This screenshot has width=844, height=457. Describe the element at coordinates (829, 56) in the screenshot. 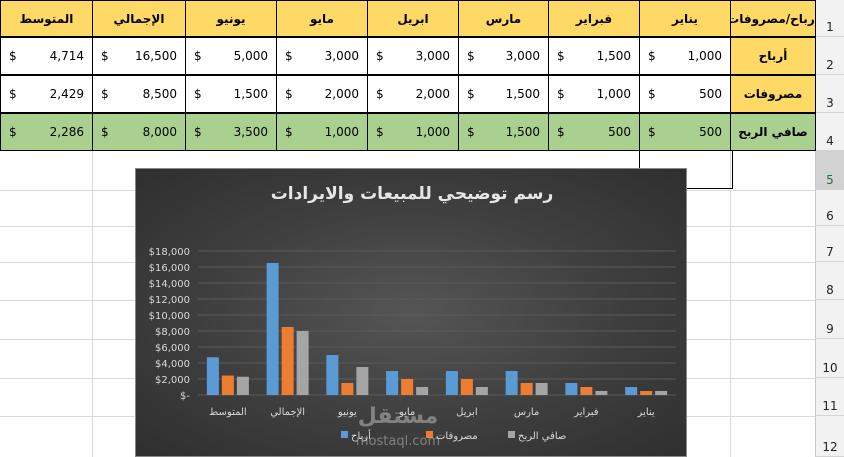

I see `row-header-2: 2` at that location.